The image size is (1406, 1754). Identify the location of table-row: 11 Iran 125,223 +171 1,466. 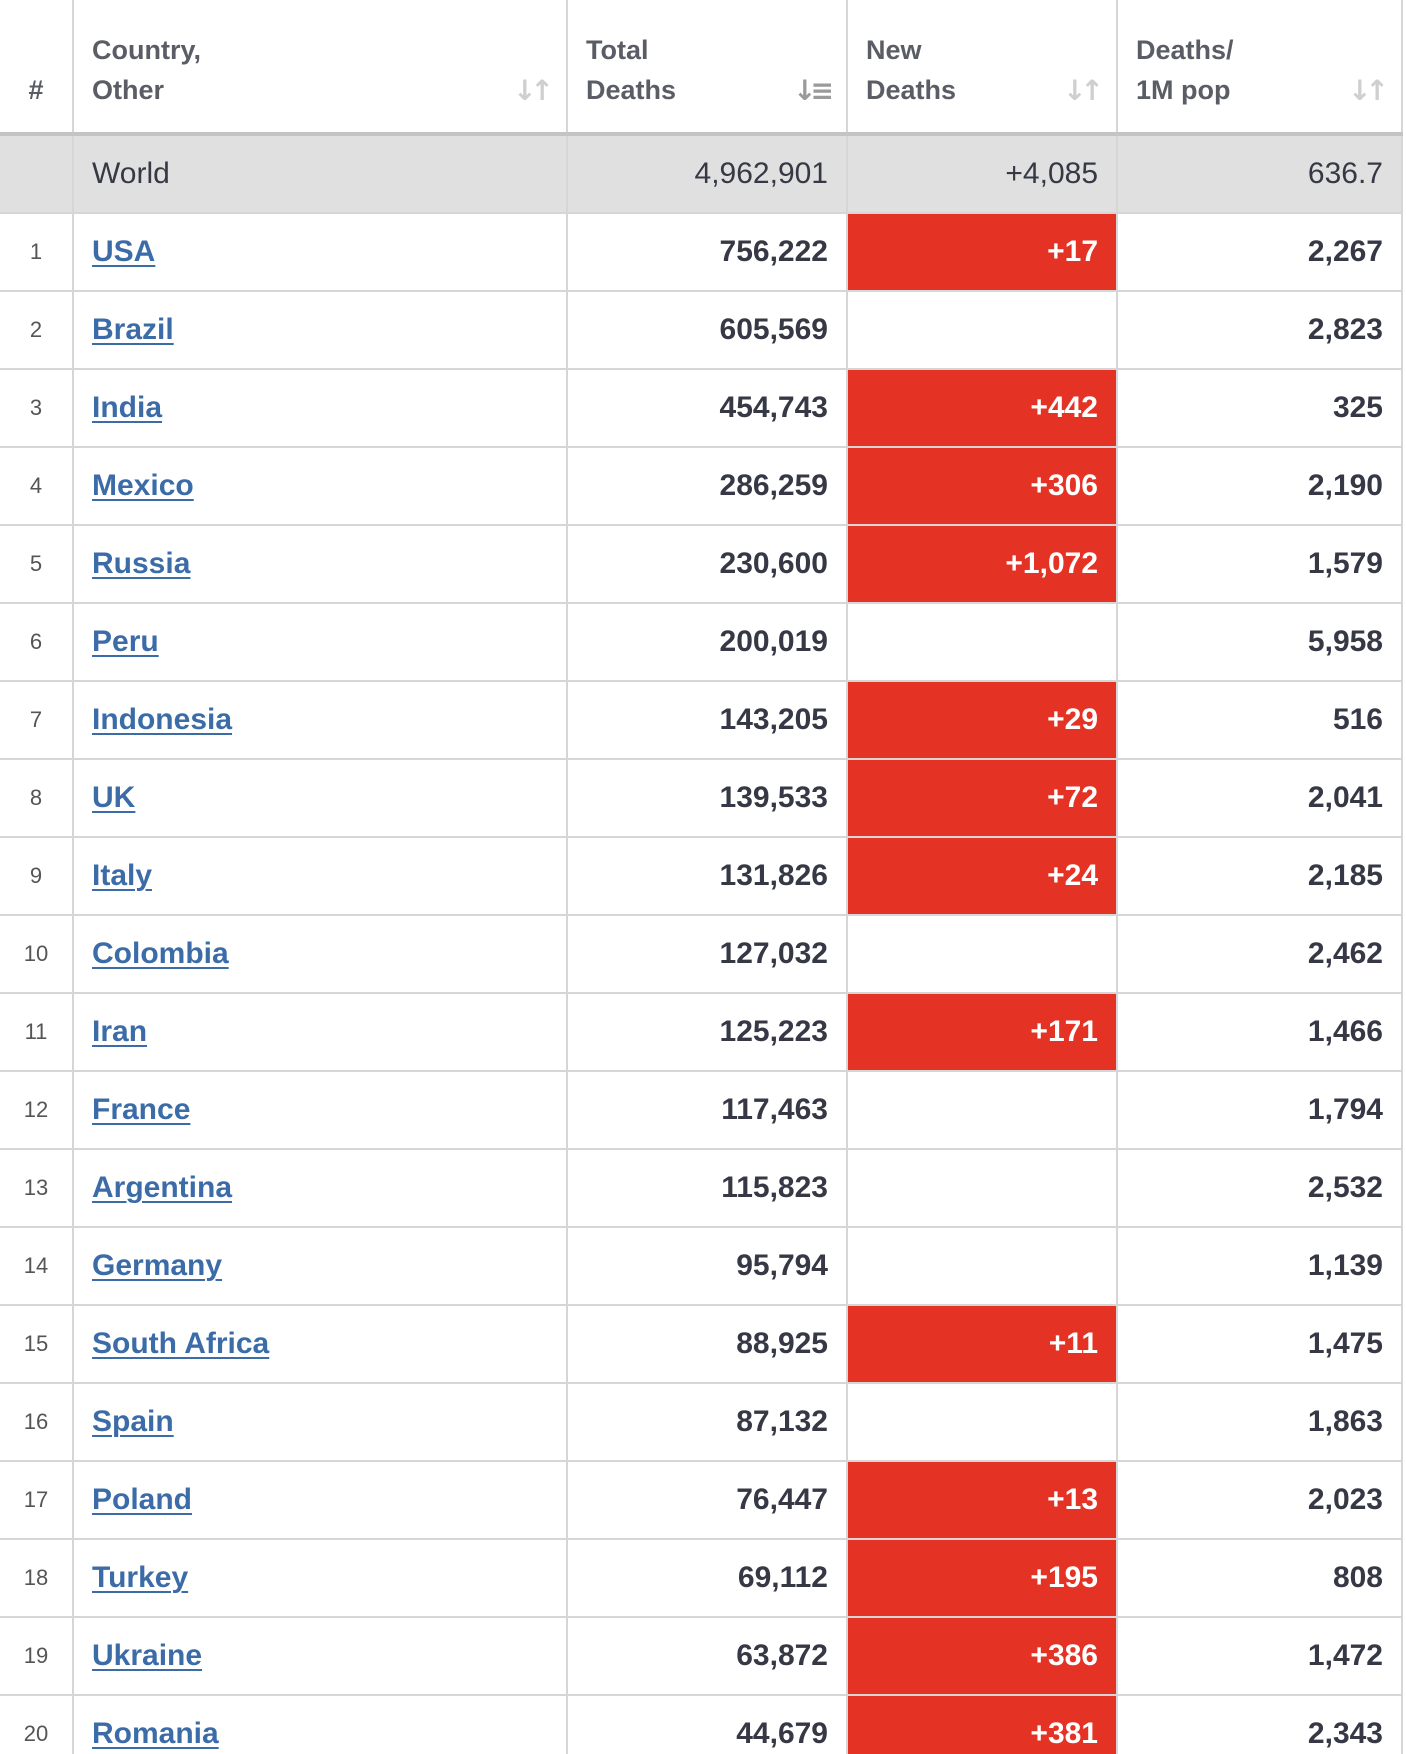
(701, 1032).